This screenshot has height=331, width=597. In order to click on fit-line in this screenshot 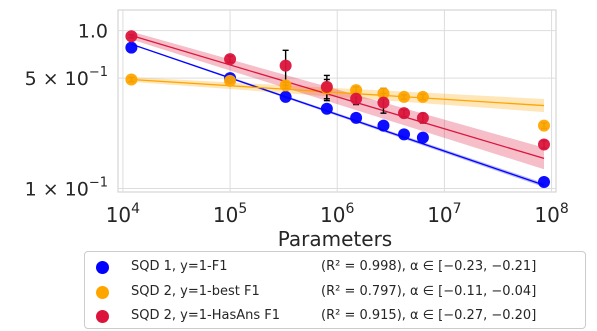, I will do `click(338, 92)`.